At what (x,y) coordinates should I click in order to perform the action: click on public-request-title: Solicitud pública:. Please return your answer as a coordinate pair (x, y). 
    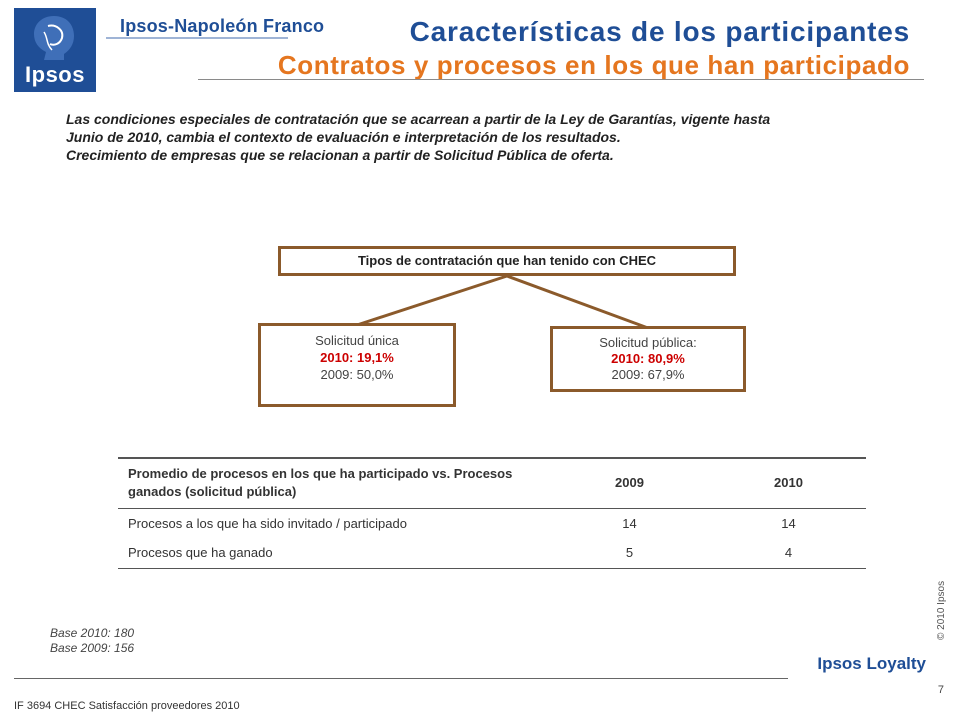
    Looking at the image, I should click on (648, 342).